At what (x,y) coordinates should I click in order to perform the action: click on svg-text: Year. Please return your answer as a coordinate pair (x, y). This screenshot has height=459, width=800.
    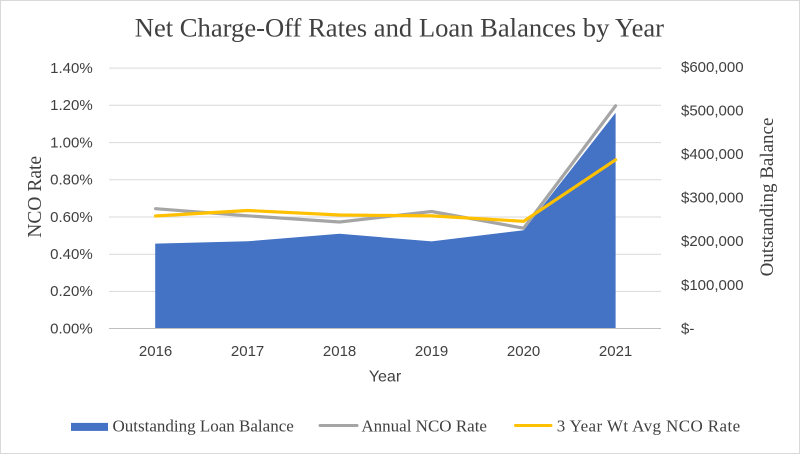
    Looking at the image, I should click on (385, 377).